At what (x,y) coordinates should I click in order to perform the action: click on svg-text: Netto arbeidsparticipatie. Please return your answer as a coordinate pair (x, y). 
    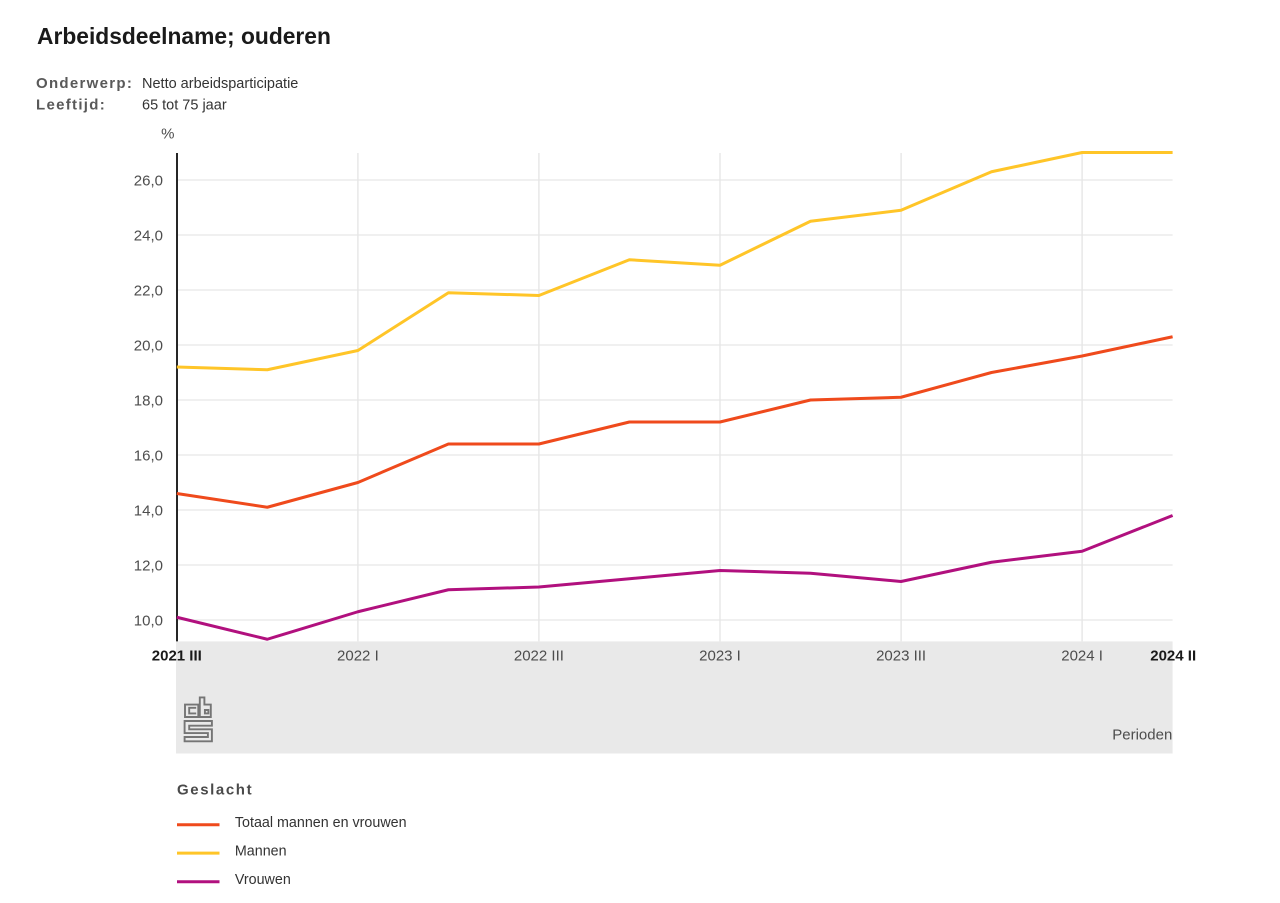
    Looking at the image, I should click on (220, 84).